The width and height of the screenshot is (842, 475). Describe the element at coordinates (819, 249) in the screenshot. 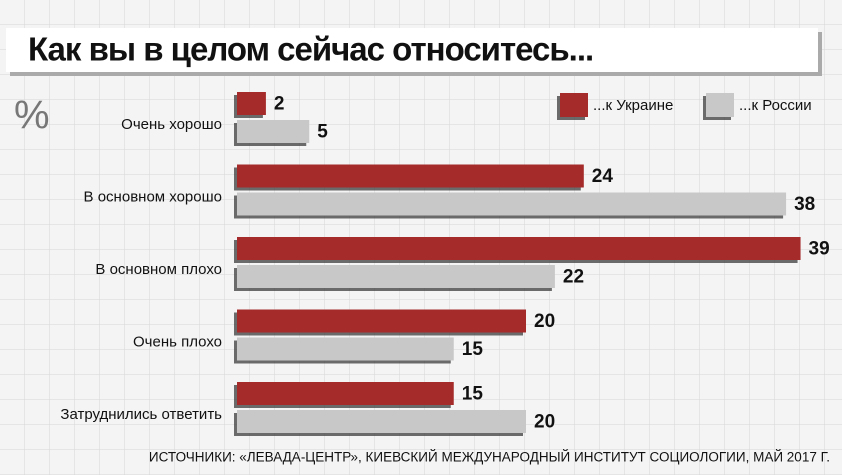

I see `value-label: 39` at that location.